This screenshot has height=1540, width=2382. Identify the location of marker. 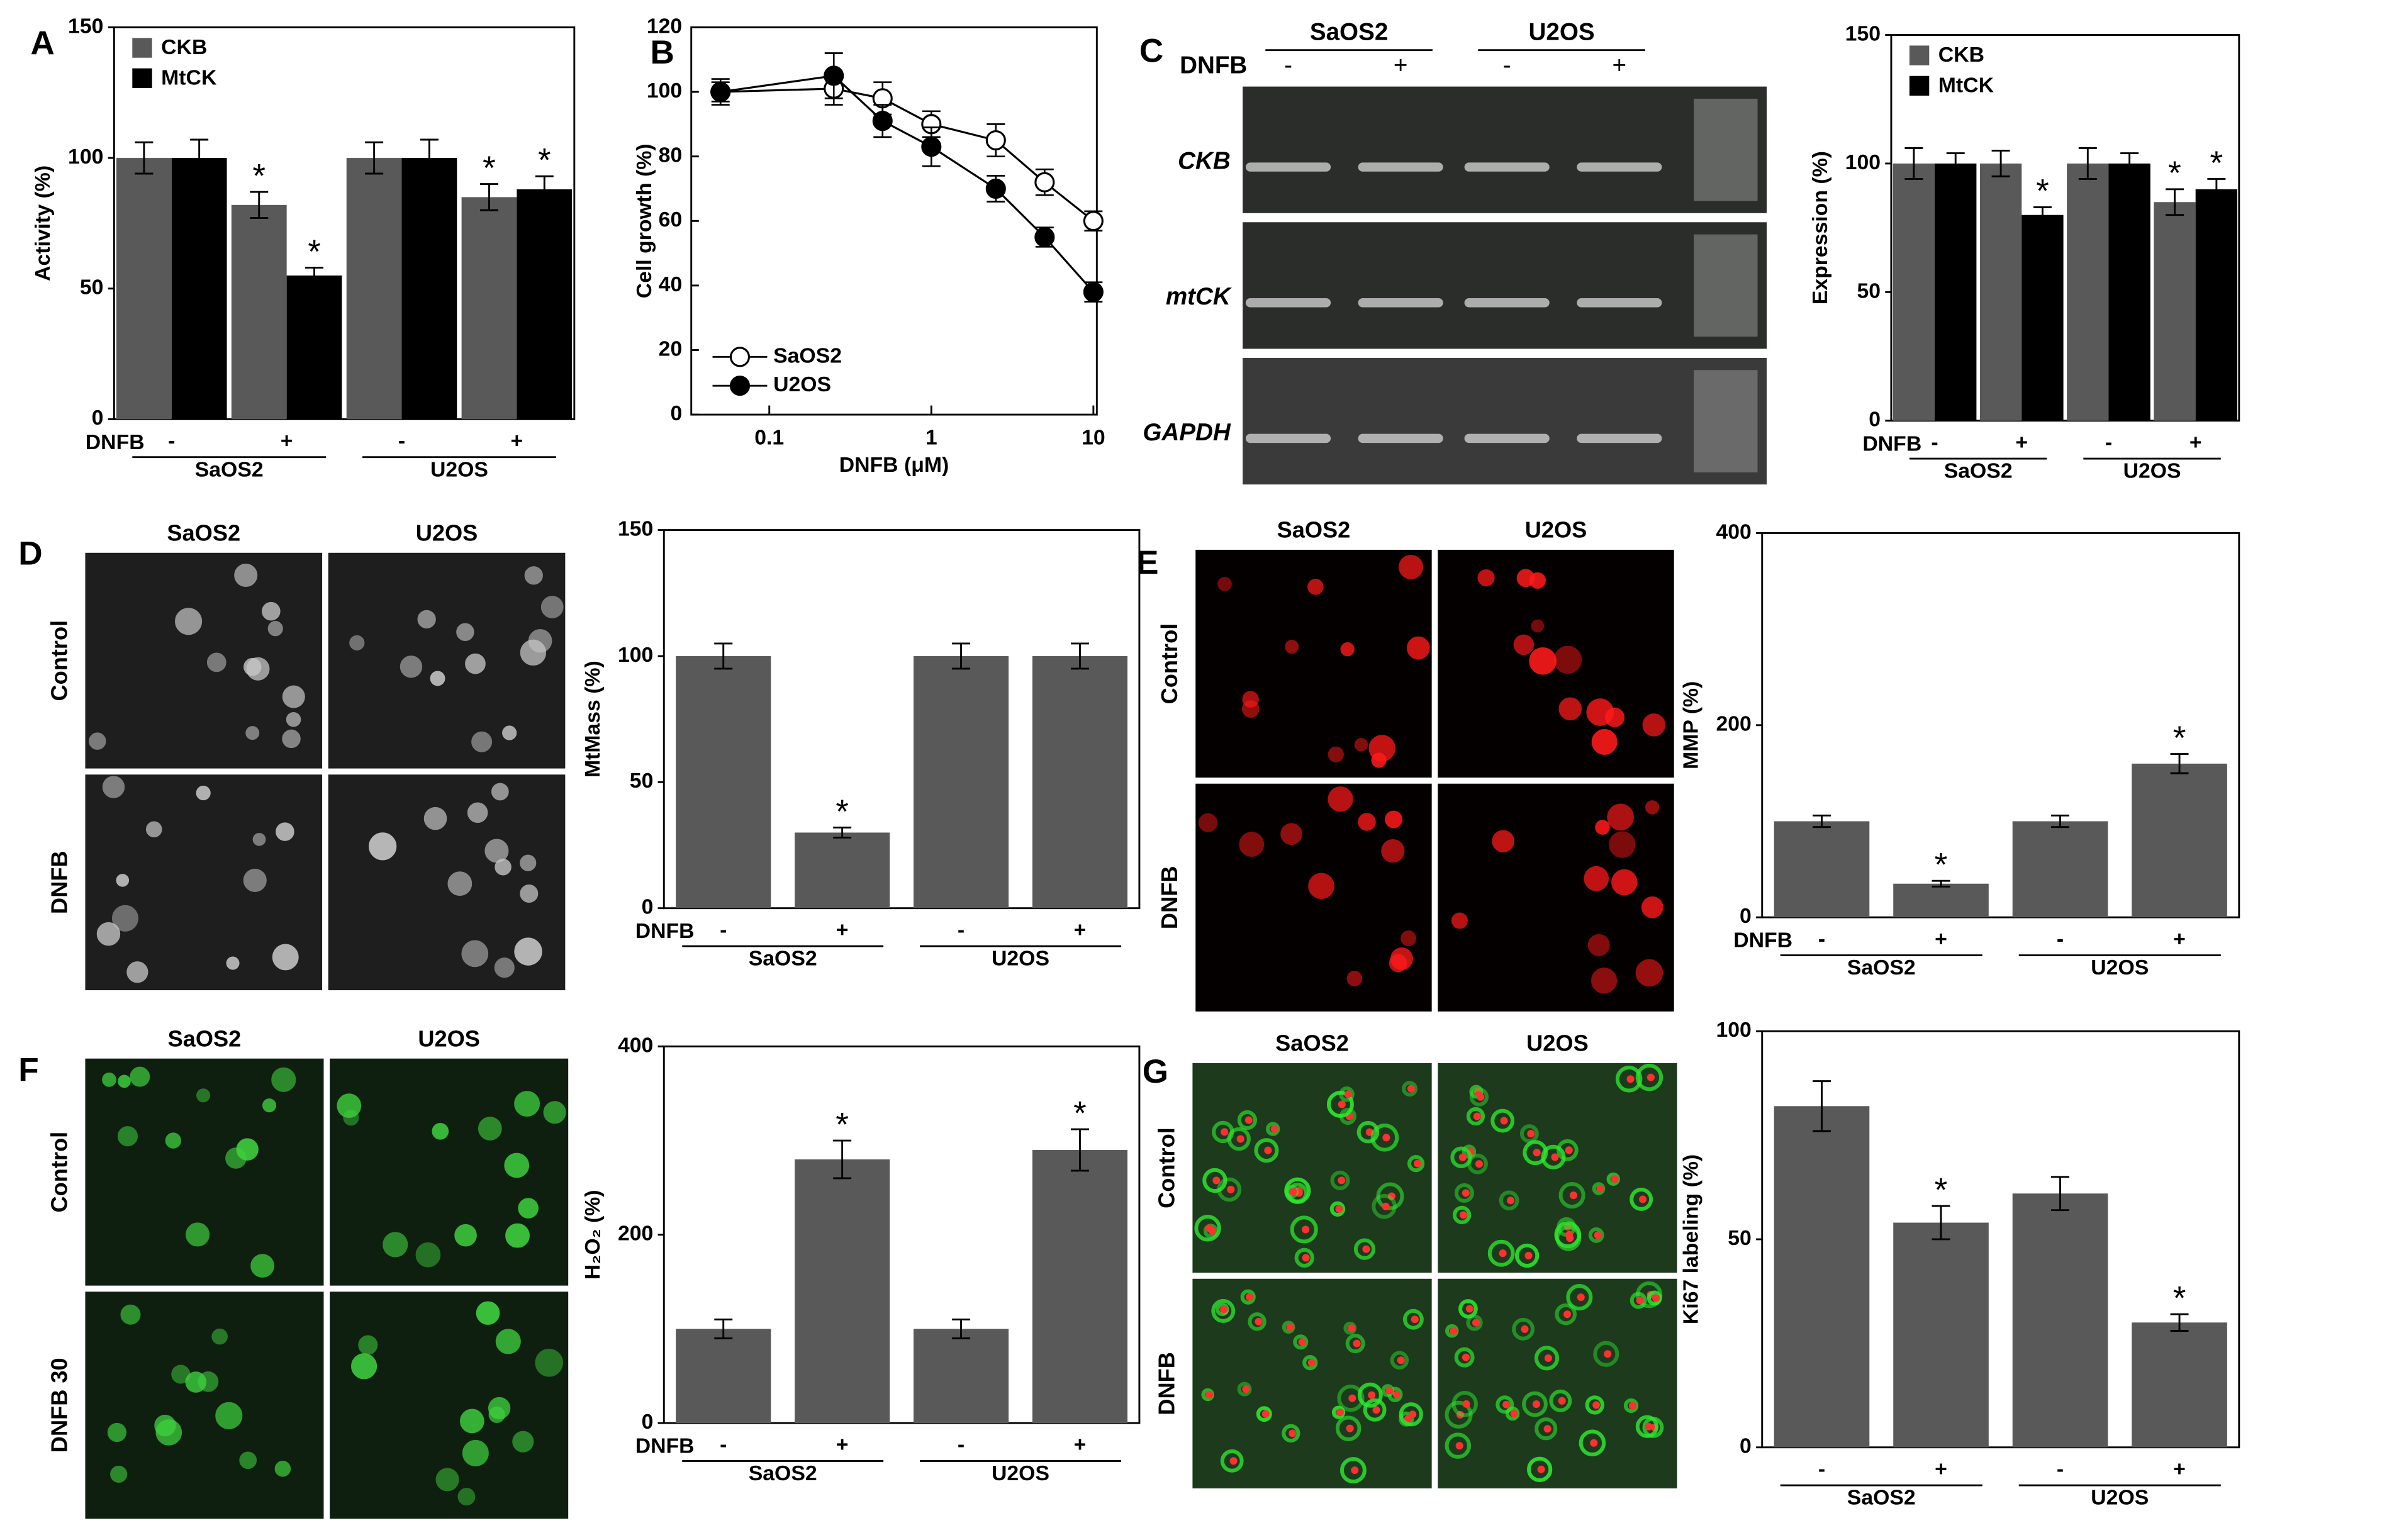
(1093, 221).